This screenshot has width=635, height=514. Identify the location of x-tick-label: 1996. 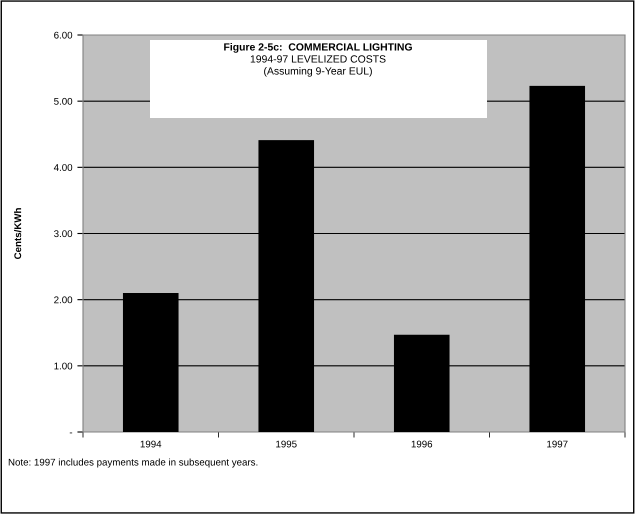
(422, 444).